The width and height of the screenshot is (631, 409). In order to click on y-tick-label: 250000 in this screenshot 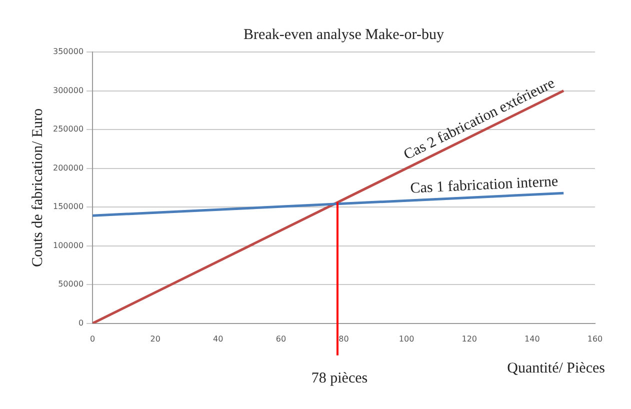, I will do `click(68, 129)`.